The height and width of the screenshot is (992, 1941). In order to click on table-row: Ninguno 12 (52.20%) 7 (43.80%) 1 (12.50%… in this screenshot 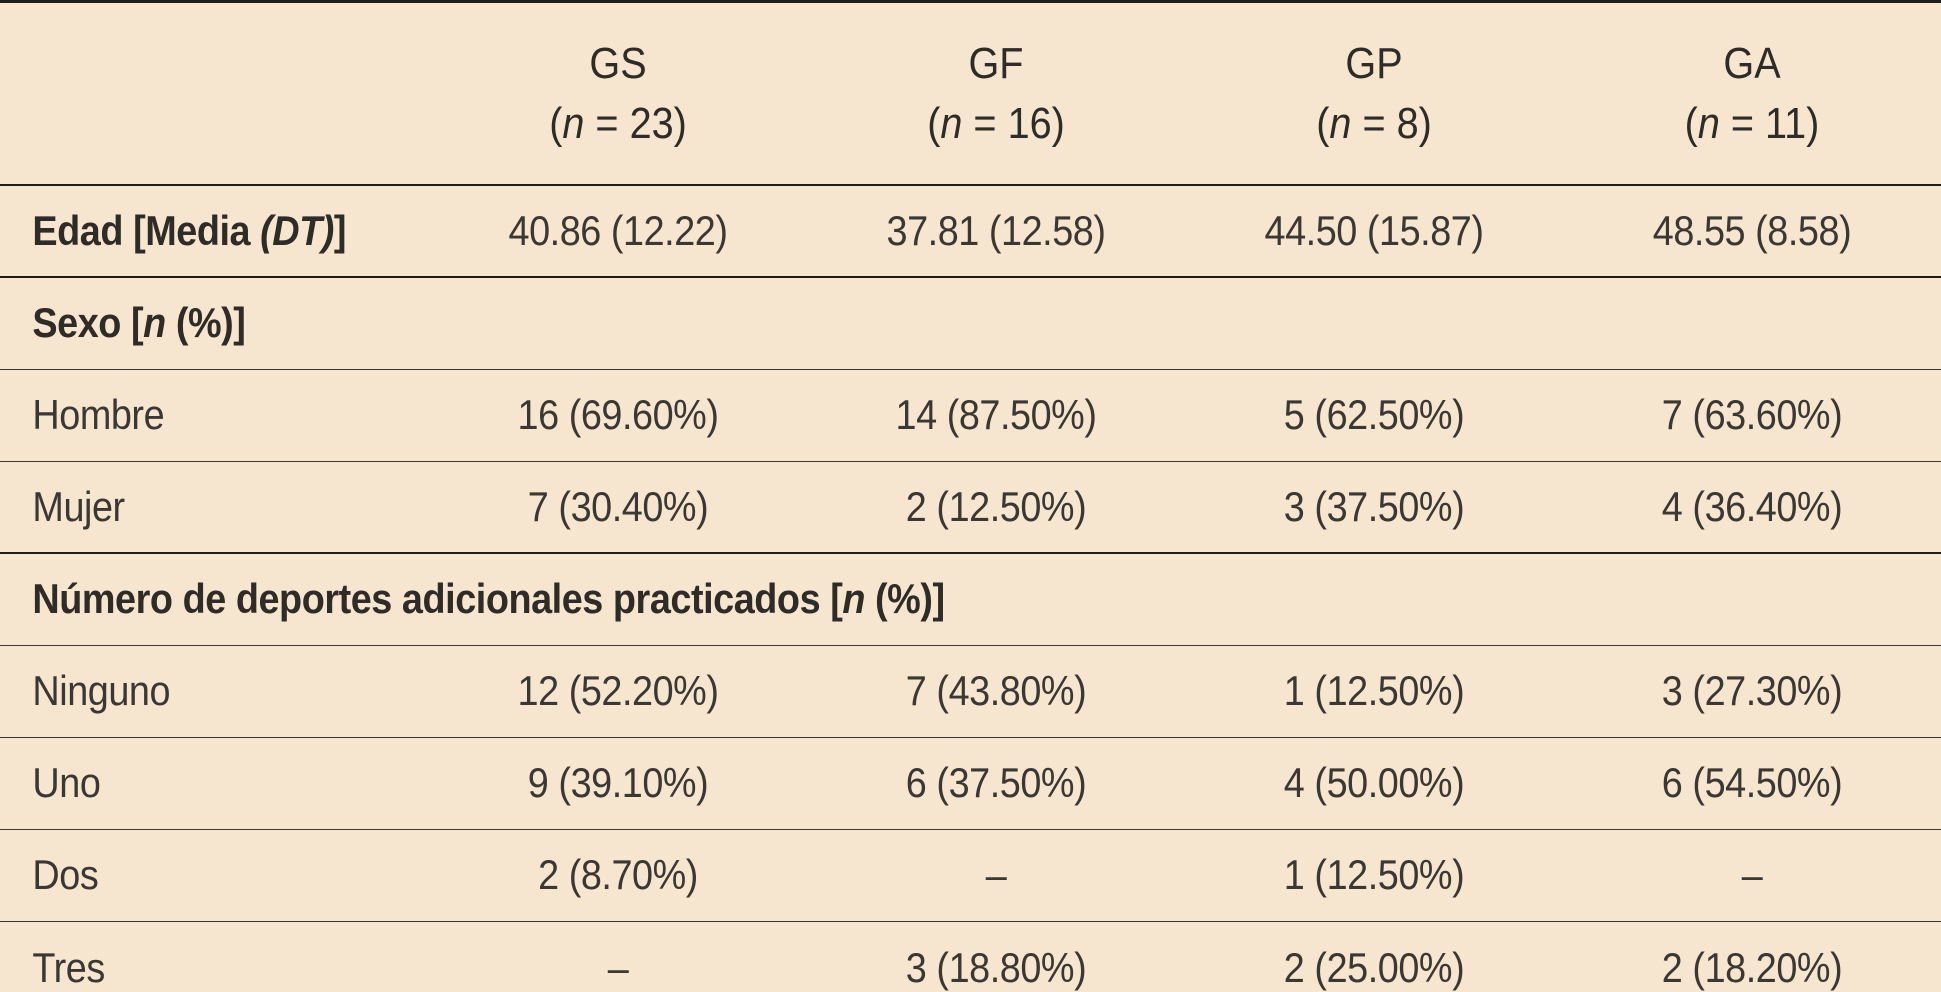, I will do `click(970, 692)`.